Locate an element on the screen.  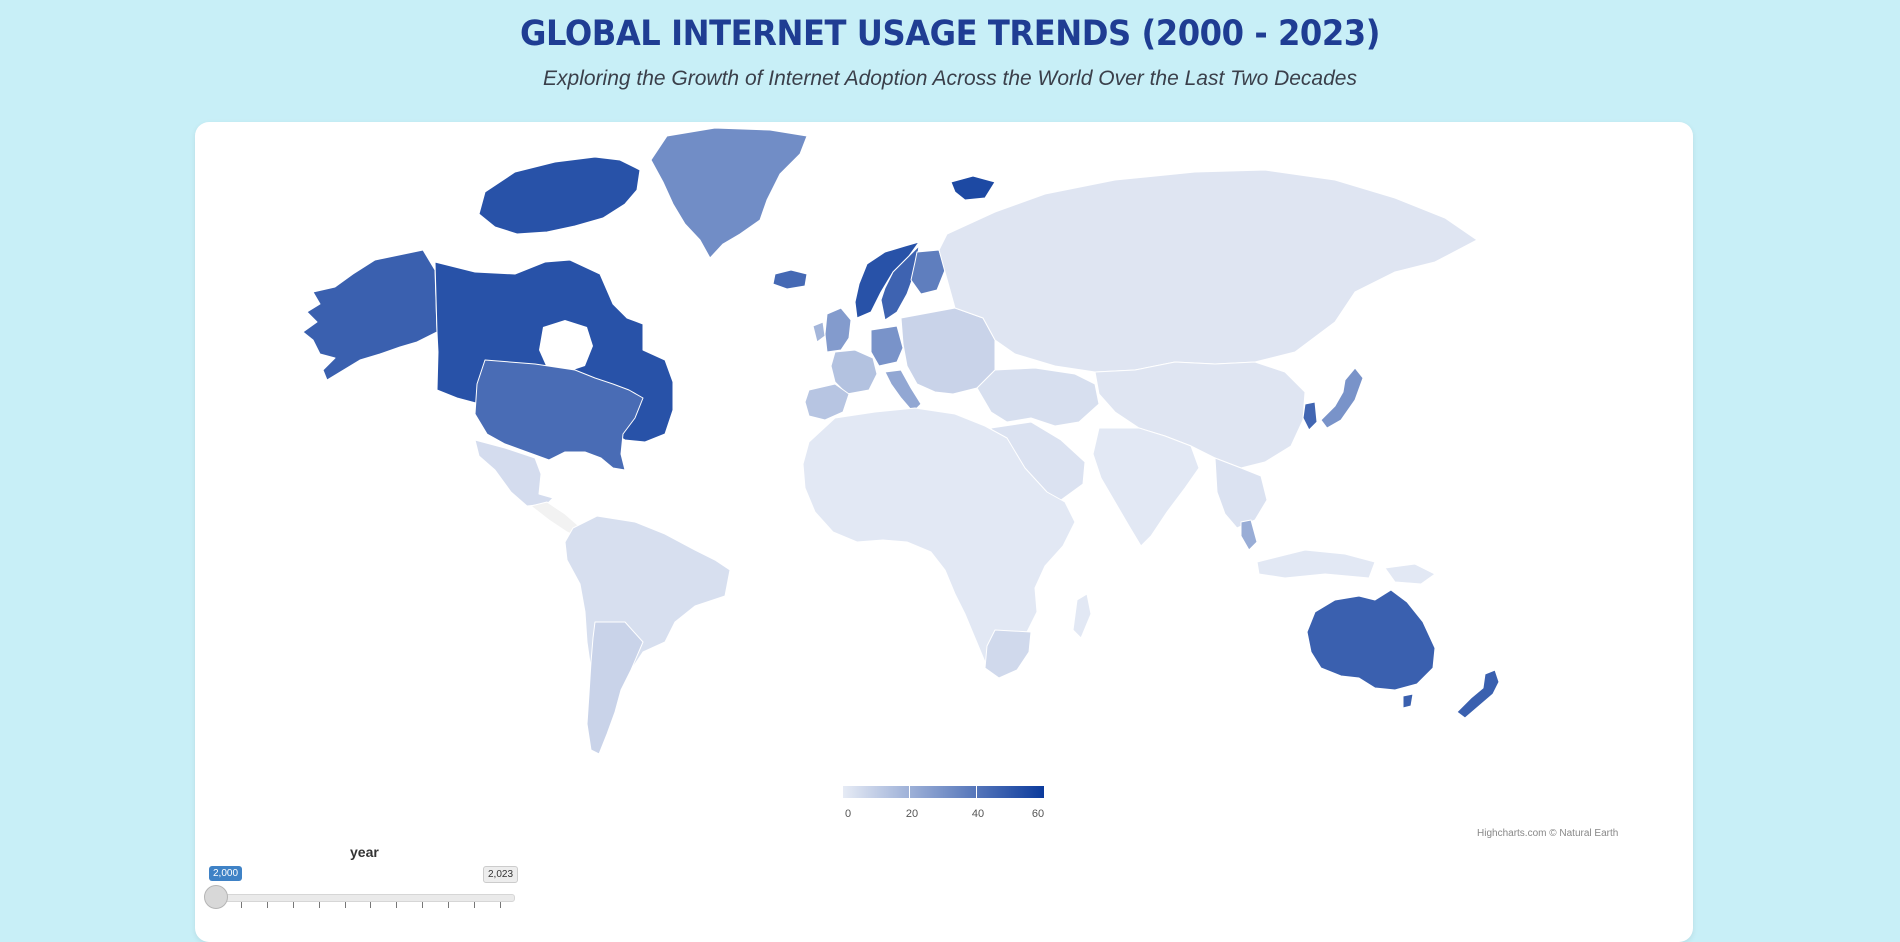
region-iberia is located at coordinates (827, 402).